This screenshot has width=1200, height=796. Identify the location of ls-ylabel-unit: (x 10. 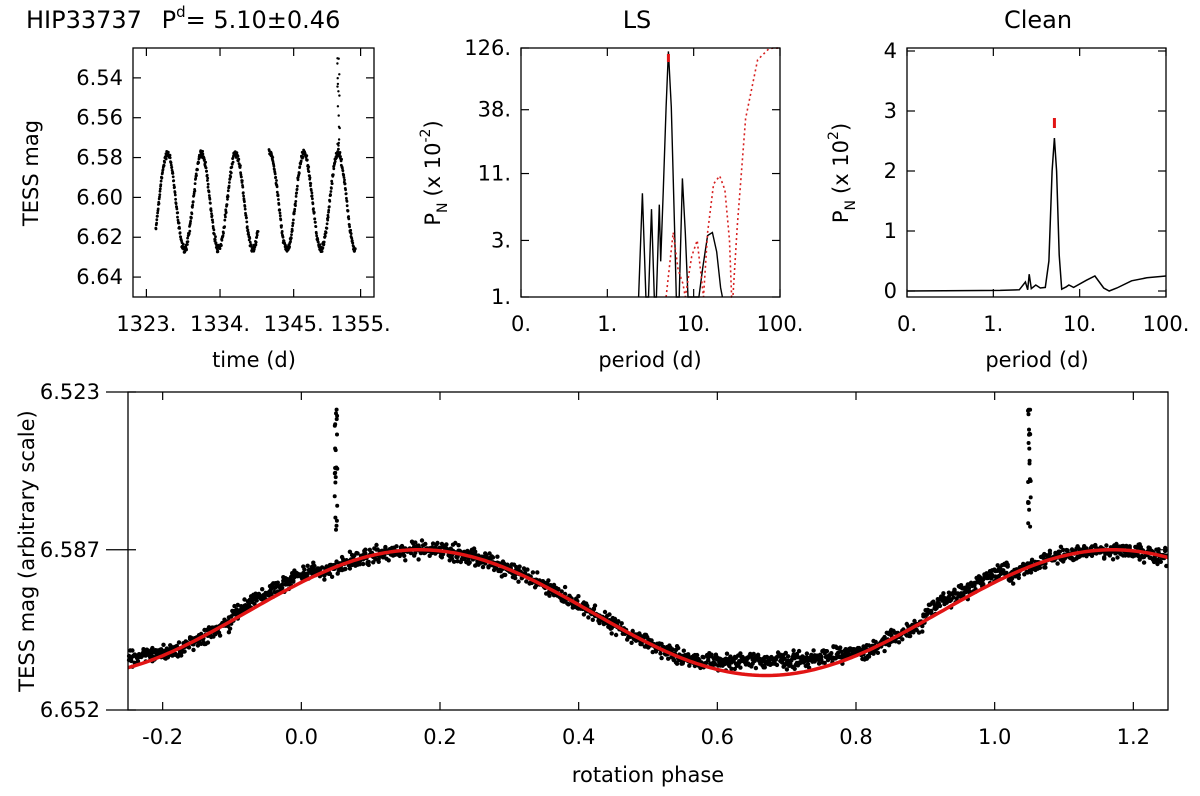
(433, 169).